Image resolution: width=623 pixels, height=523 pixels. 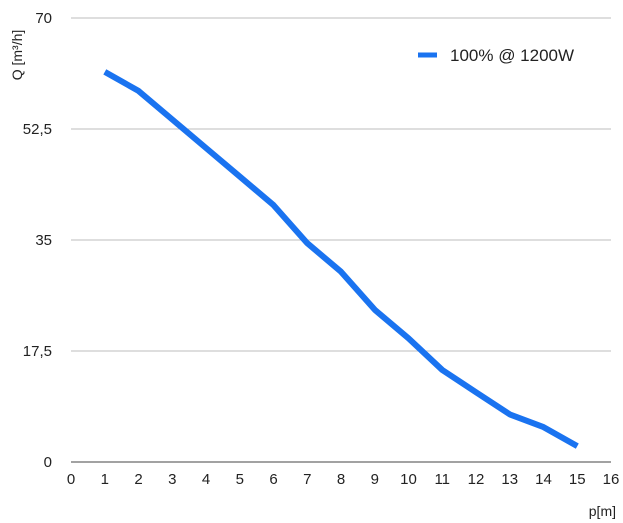 What do you see at coordinates (307, 479) in the screenshot?
I see `x-tick-label: 7` at bounding box center [307, 479].